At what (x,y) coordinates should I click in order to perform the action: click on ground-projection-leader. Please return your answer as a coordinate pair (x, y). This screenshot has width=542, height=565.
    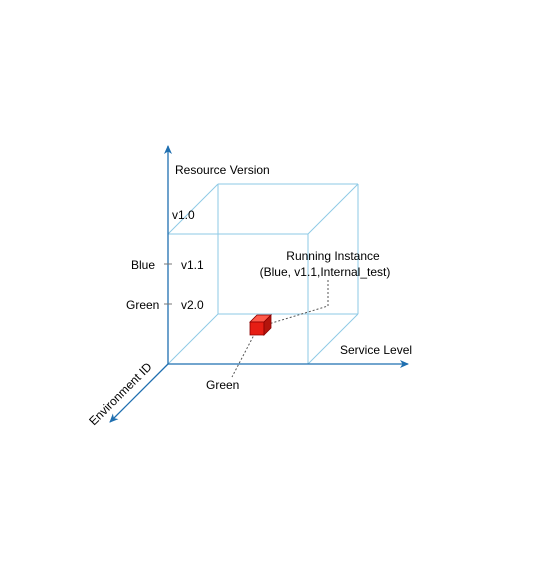
    Looking at the image, I should click on (243, 355).